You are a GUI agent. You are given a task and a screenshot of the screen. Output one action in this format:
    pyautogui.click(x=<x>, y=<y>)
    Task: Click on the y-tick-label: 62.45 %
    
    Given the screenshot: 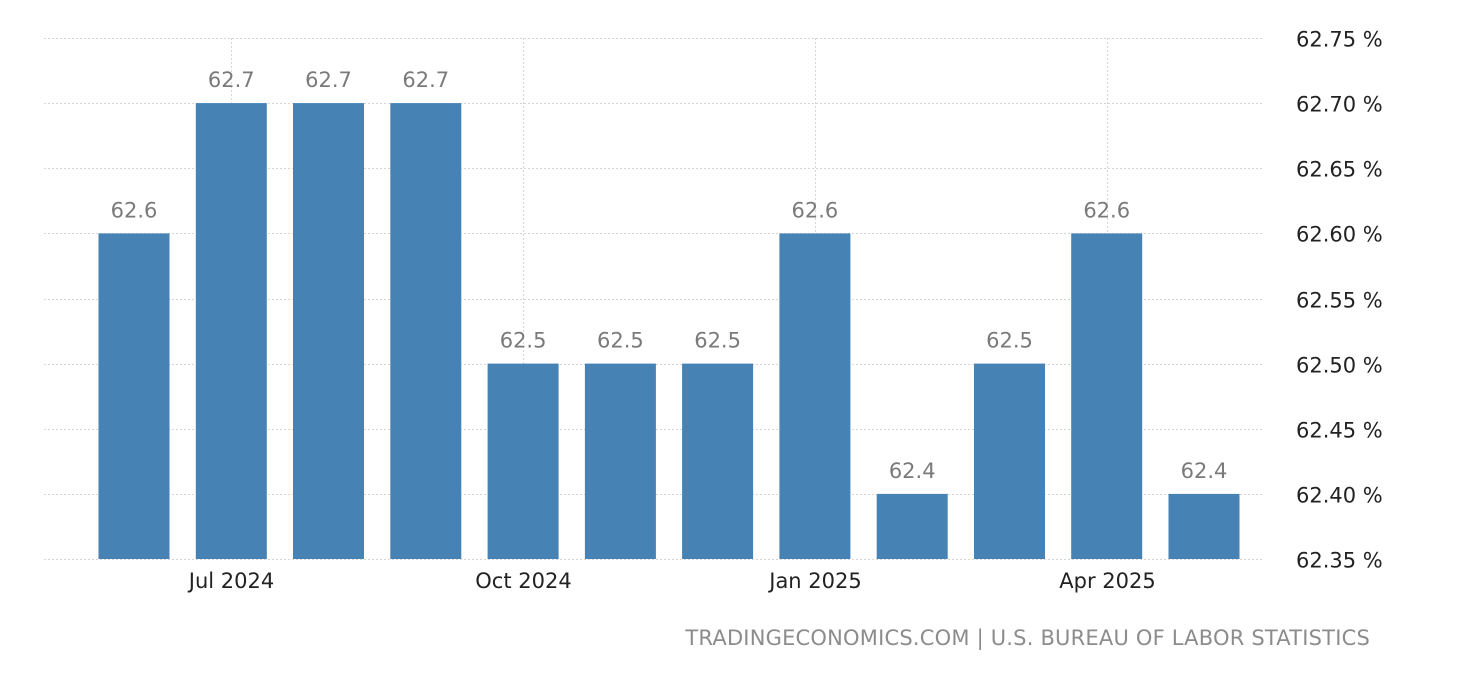 What is the action you would take?
    pyautogui.click(x=1339, y=431)
    